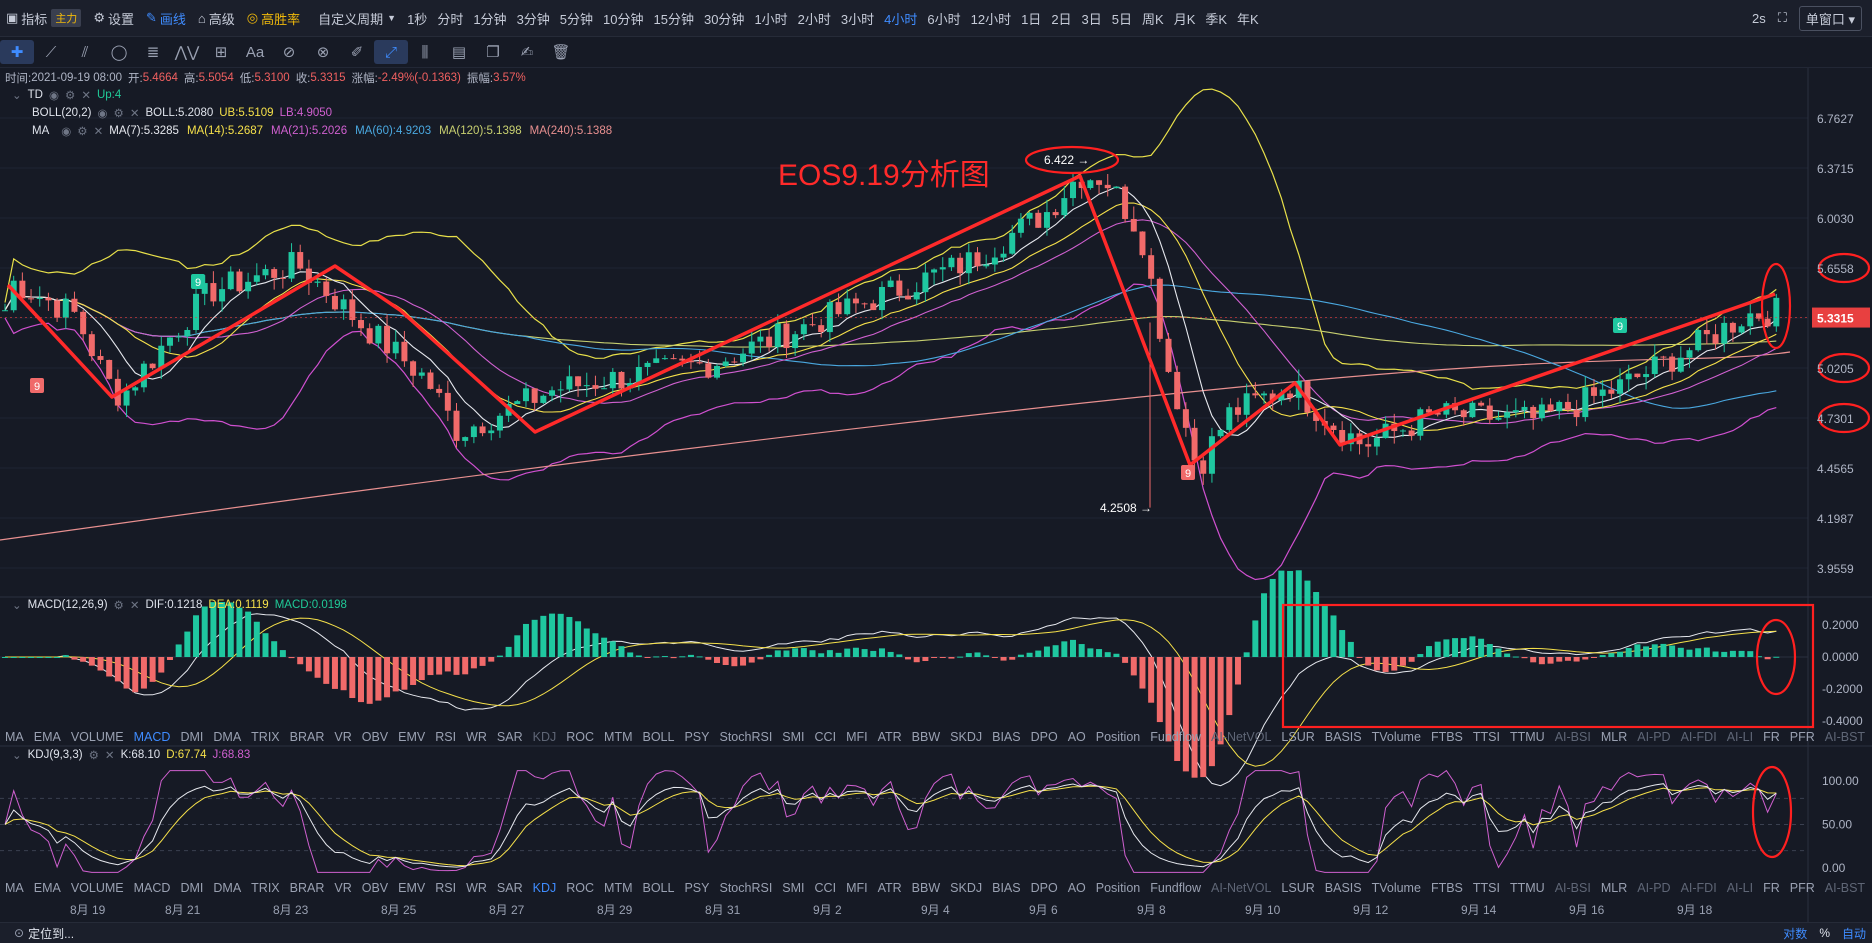 This screenshot has width=1872, height=943. Describe the element at coordinates (746, 888) in the screenshot. I see `indicator-tab-stochrsi: StochRSI` at that location.